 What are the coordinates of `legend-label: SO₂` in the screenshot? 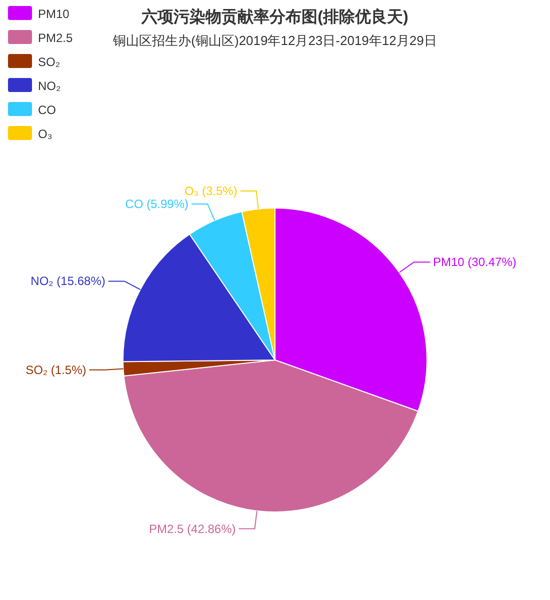 It's located at (49, 62).